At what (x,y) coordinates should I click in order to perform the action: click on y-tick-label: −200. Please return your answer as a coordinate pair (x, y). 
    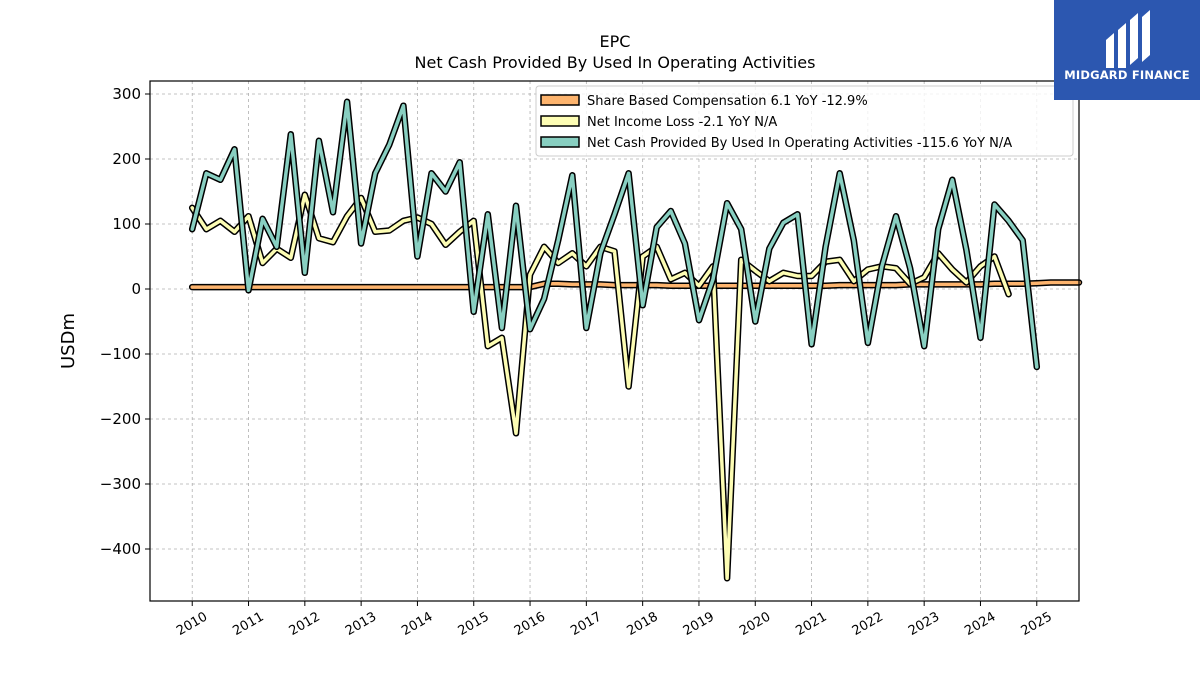
    Looking at the image, I should click on (120, 419).